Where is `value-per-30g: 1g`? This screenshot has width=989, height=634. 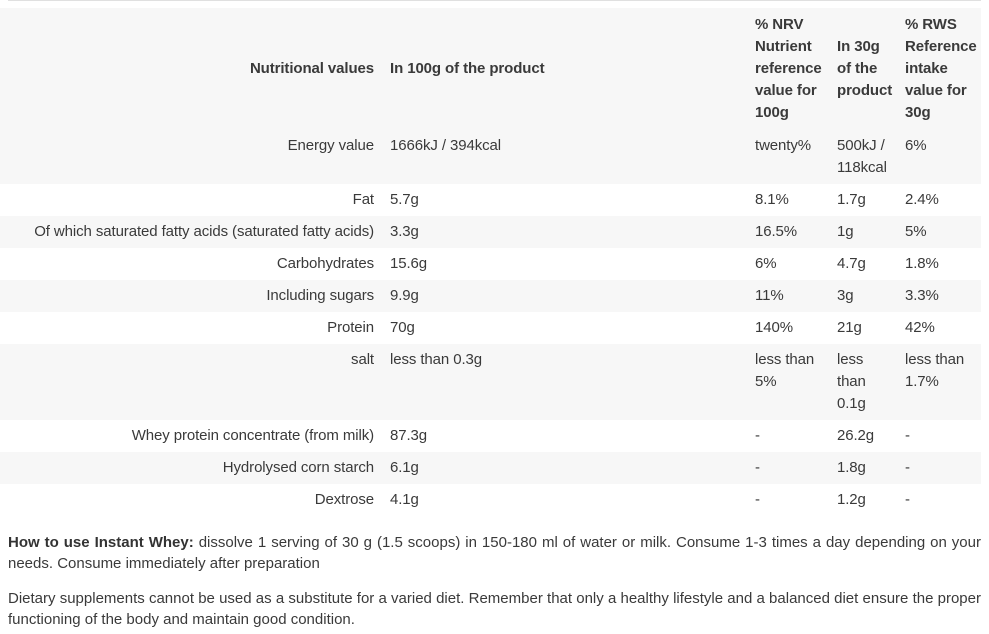 value-per-30g: 1g is located at coordinates (845, 231).